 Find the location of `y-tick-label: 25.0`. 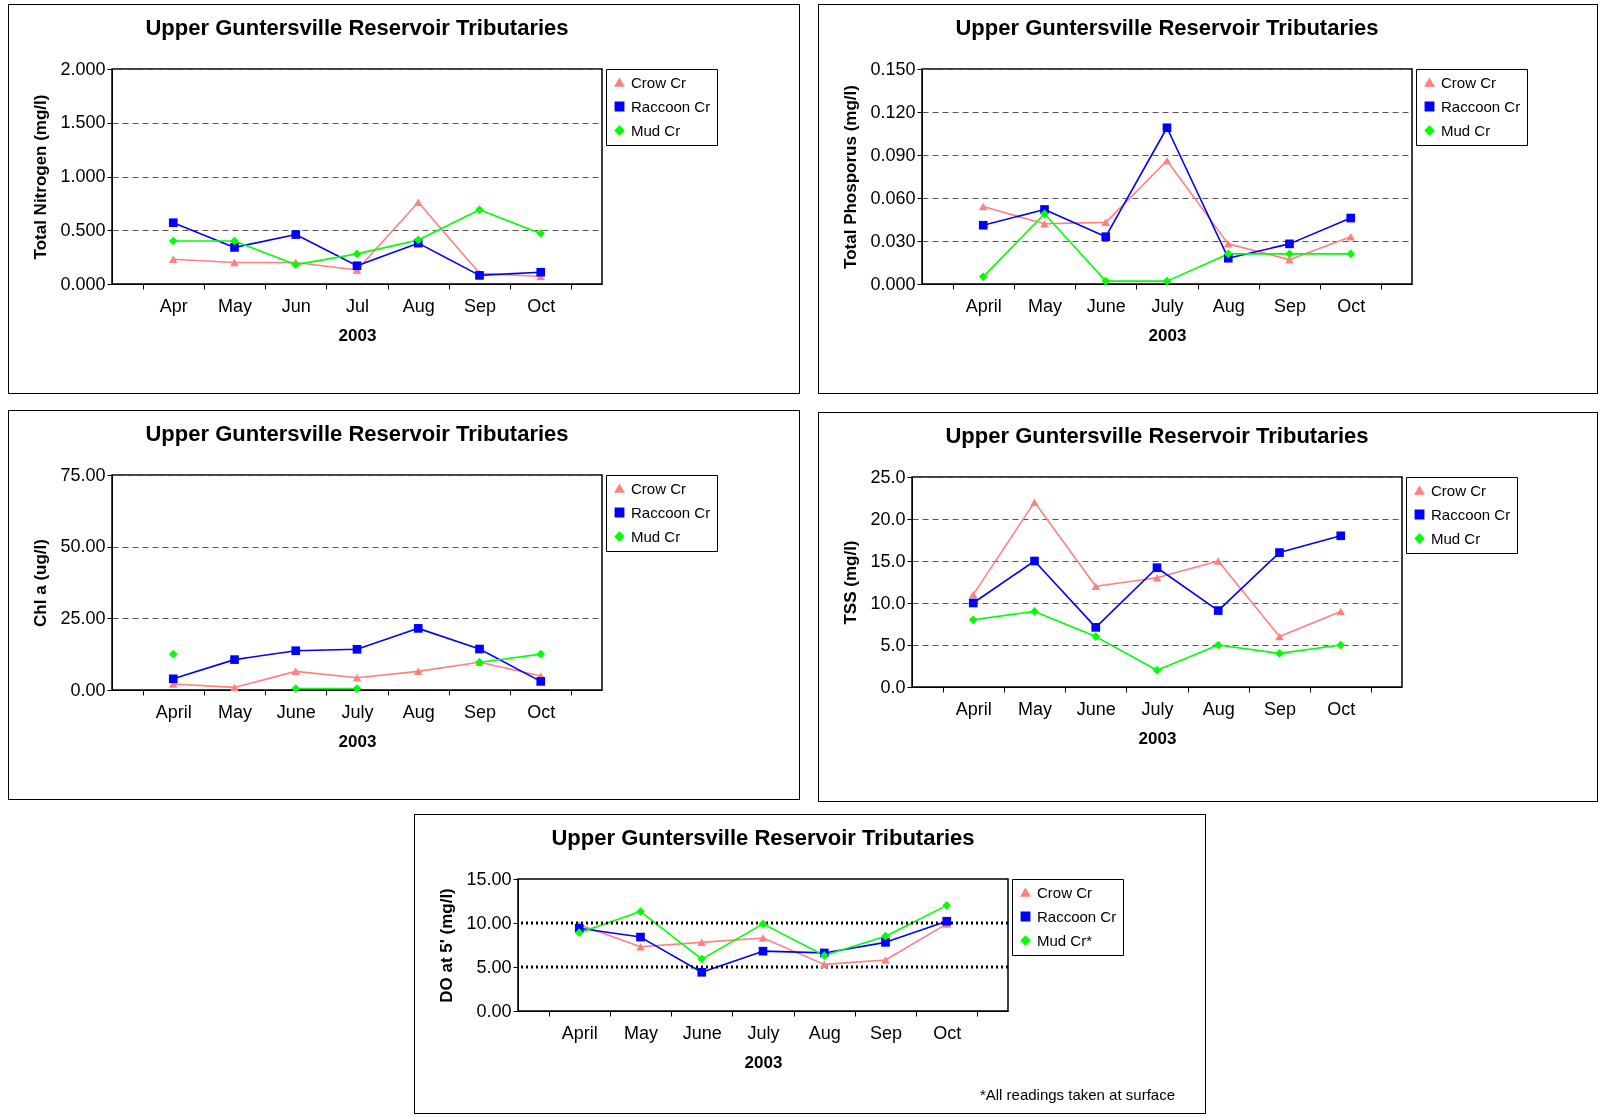

y-tick-label: 25.0 is located at coordinates (888, 476).